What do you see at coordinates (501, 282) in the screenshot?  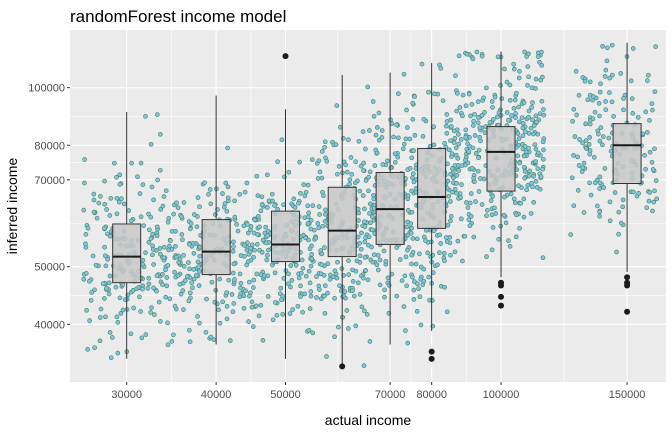 I see `outlier-point` at bounding box center [501, 282].